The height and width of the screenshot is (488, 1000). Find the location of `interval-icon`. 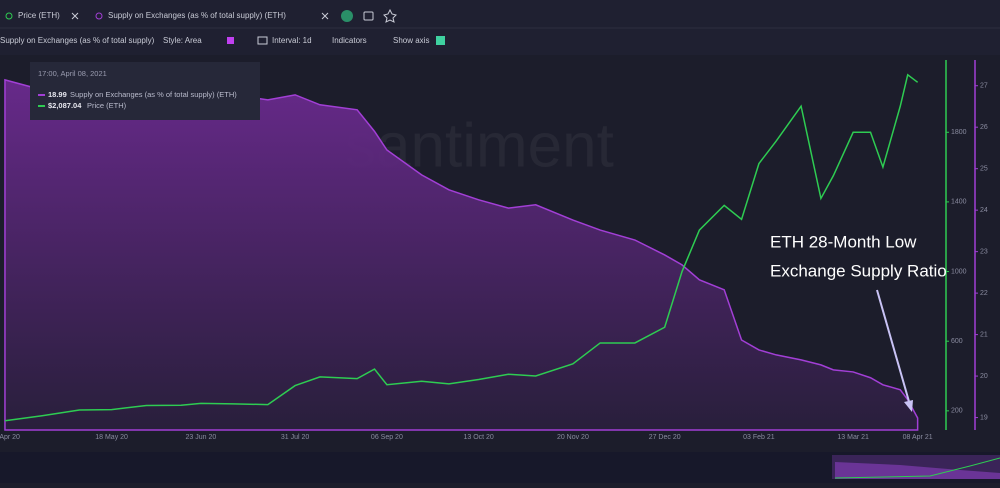

interval-icon is located at coordinates (262, 40).